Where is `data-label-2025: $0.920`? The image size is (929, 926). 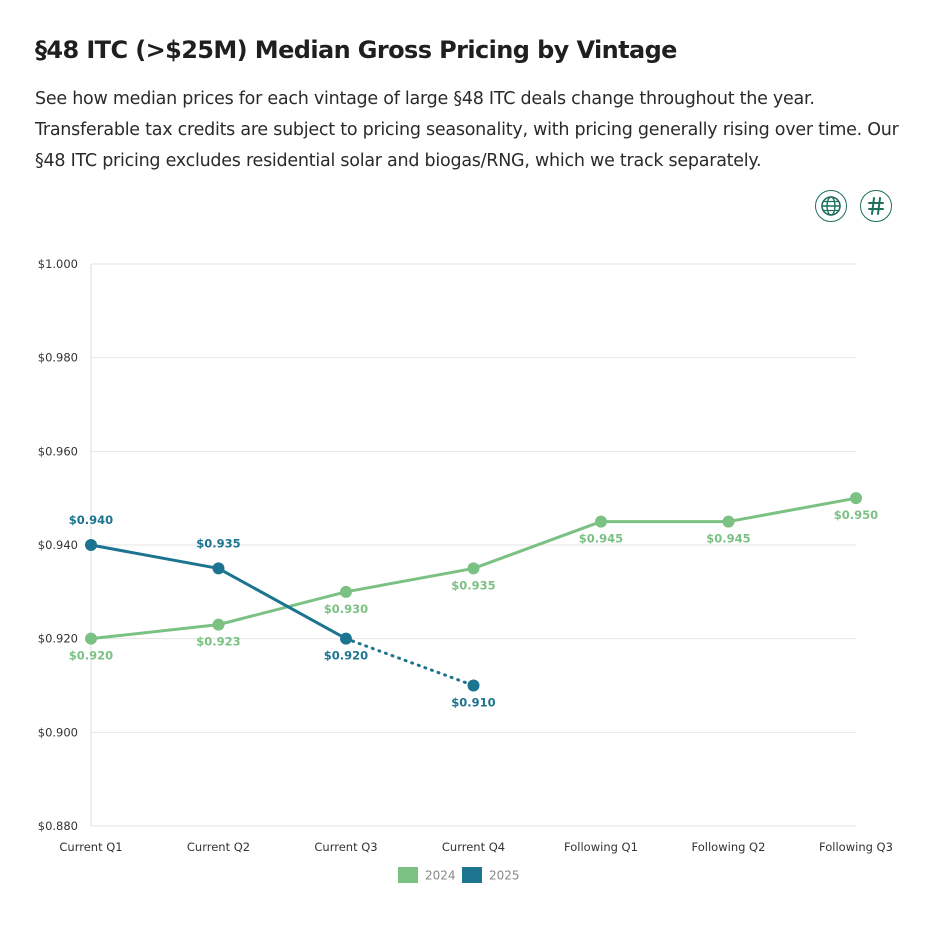
data-label-2025: $0.920 is located at coordinates (346, 656).